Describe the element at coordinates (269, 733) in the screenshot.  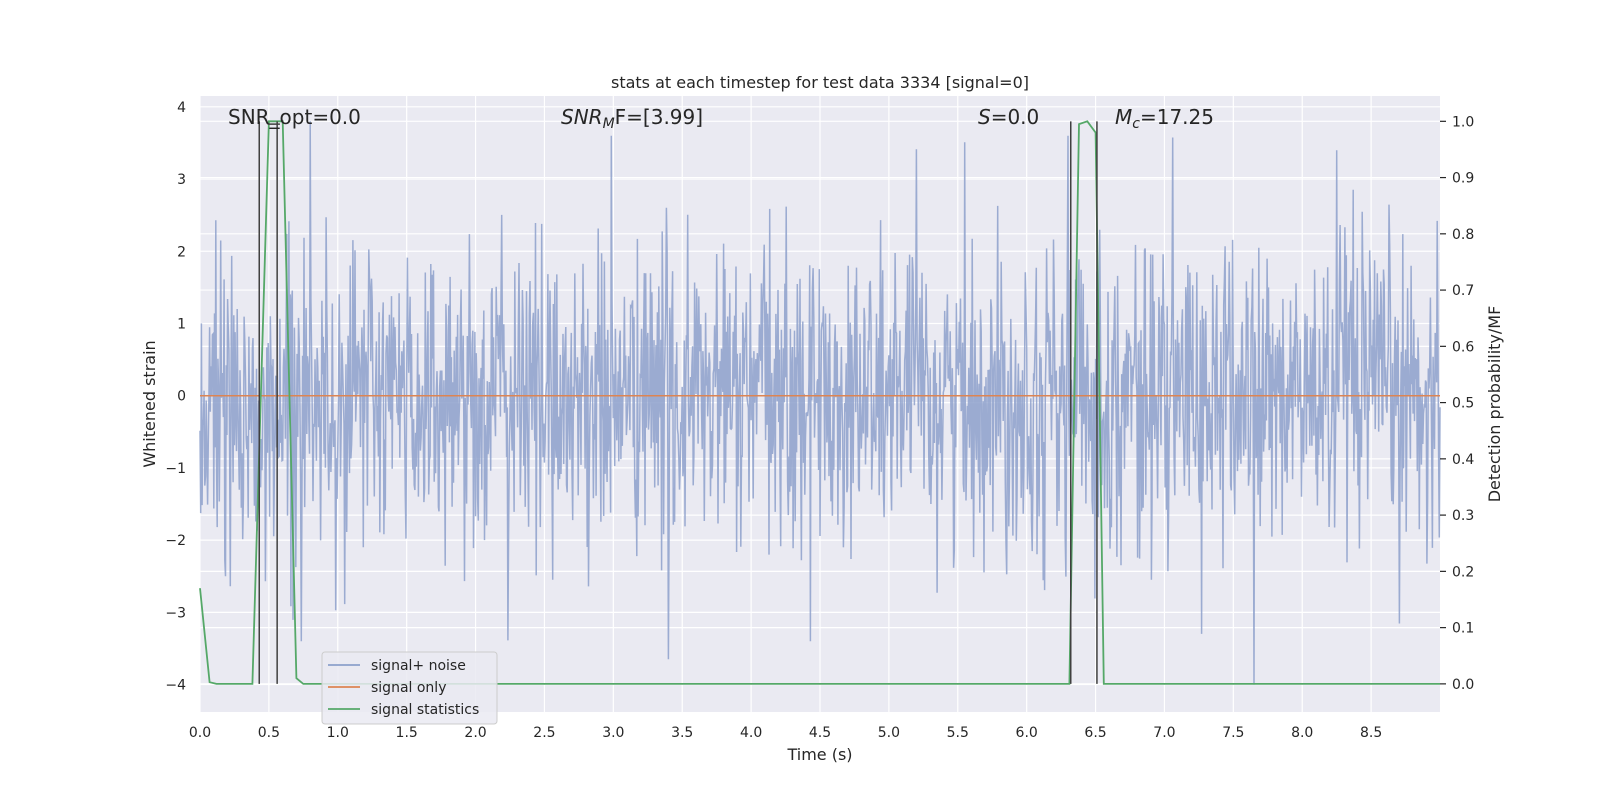
I see `x-tick-label: 0.5` at that location.